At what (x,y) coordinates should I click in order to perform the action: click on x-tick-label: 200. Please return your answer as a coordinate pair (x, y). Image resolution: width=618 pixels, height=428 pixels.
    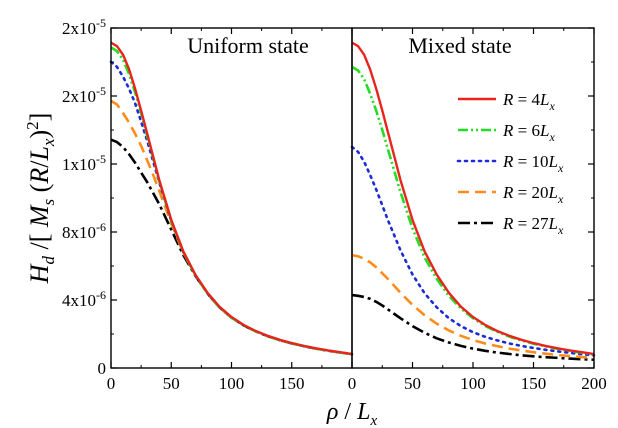
    Looking at the image, I should click on (594, 383).